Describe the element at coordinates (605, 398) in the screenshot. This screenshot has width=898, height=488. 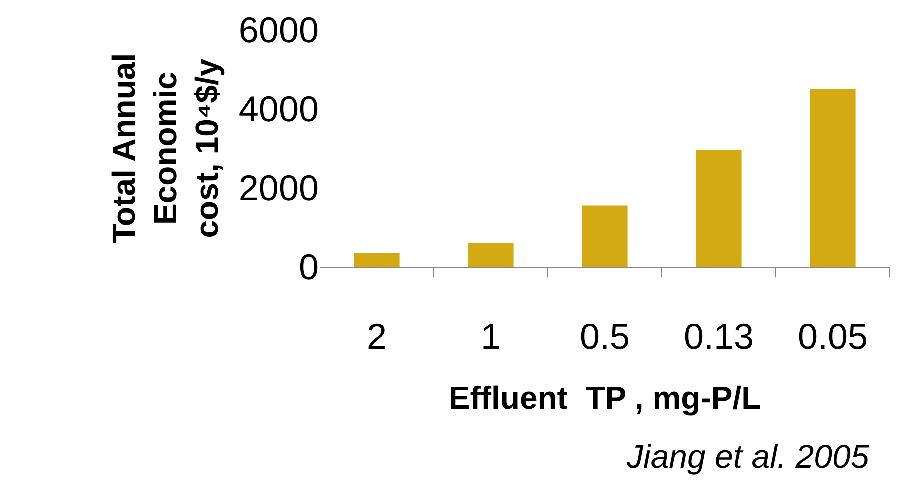
I see `x-axis-title: Effluent TP , mg-P/L` at that location.